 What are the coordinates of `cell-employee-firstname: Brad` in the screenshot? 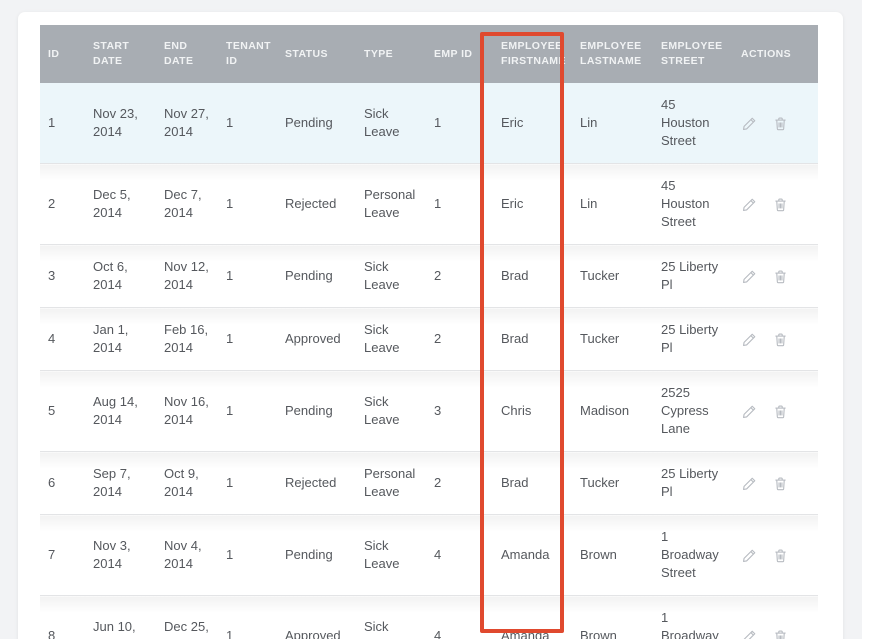 It's located at (532, 483).